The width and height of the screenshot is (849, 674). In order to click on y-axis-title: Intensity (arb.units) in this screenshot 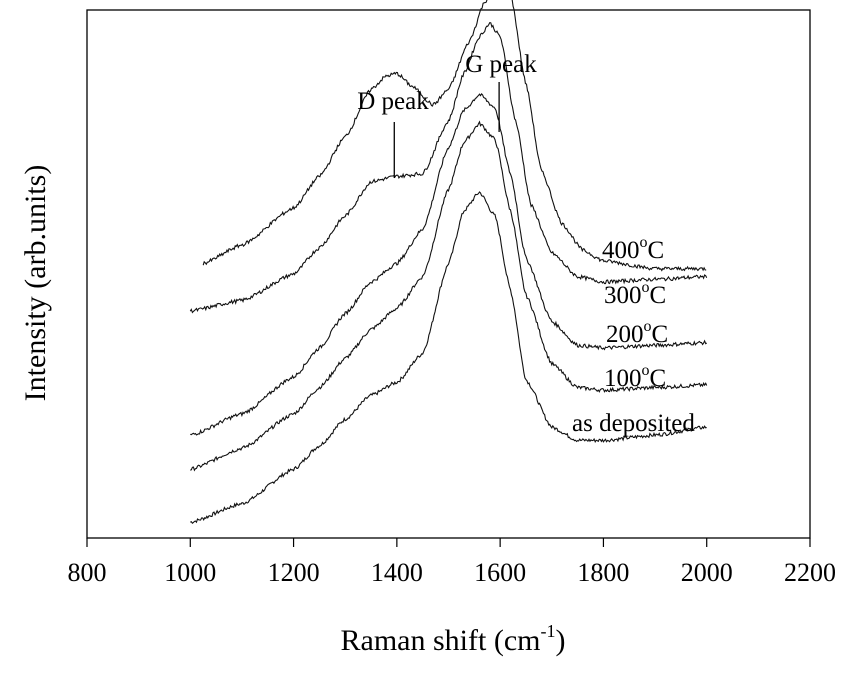, I will do `click(35, 283)`.